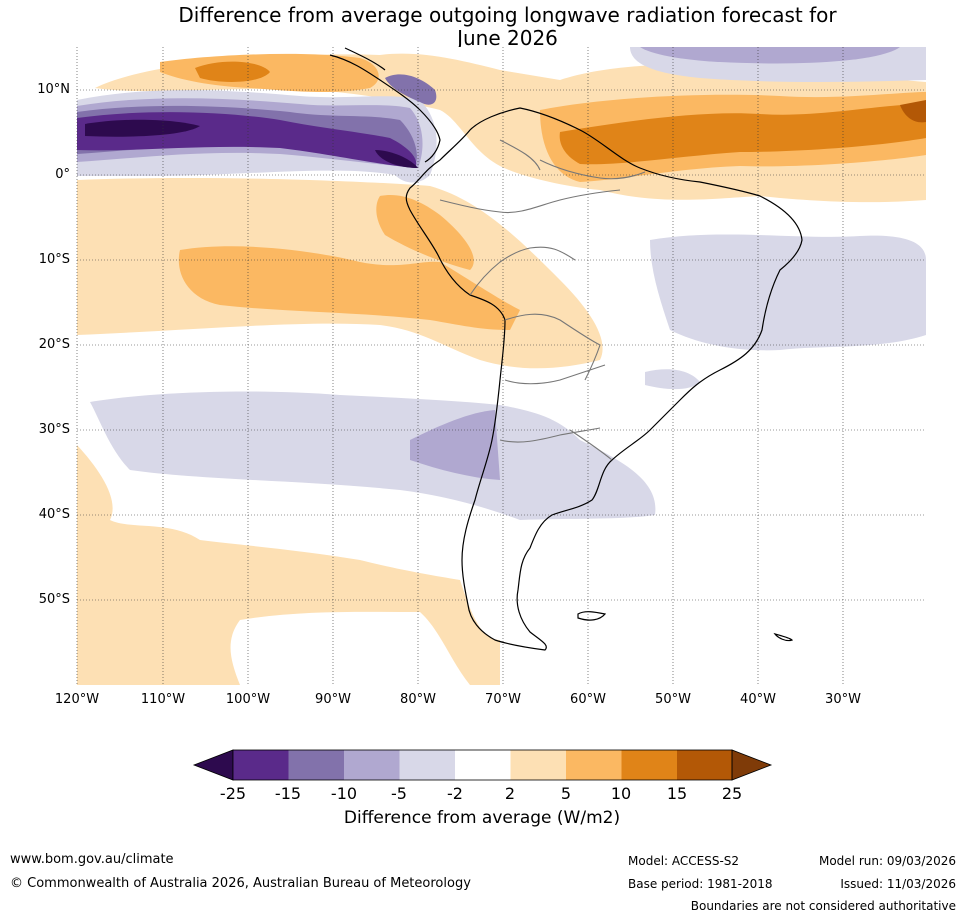 The height and width of the screenshot is (919, 965). Describe the element at coordinates (399, 793) in the screenshot. I see `colorbar-tick: -5` at that location.